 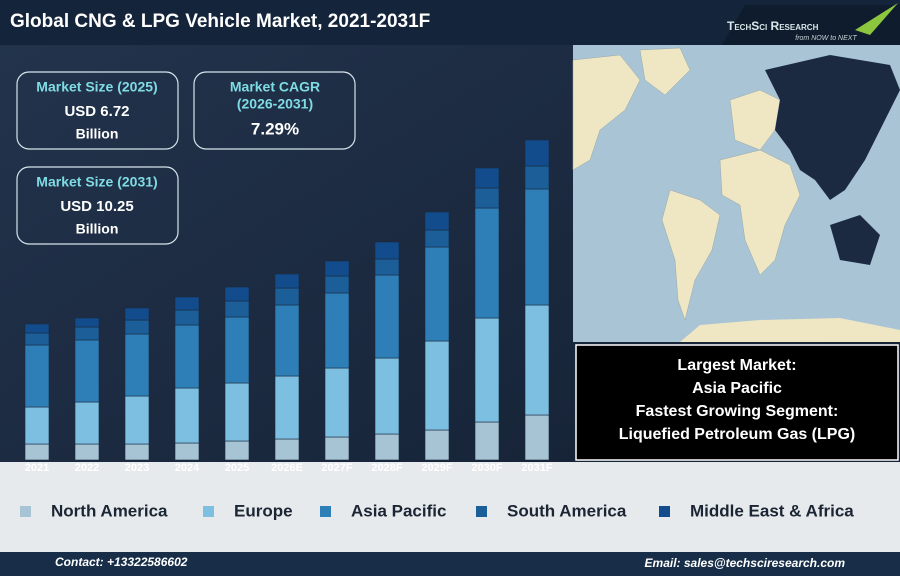 I want to click on x-tick-label: 2022, so click(x=87, y=468).